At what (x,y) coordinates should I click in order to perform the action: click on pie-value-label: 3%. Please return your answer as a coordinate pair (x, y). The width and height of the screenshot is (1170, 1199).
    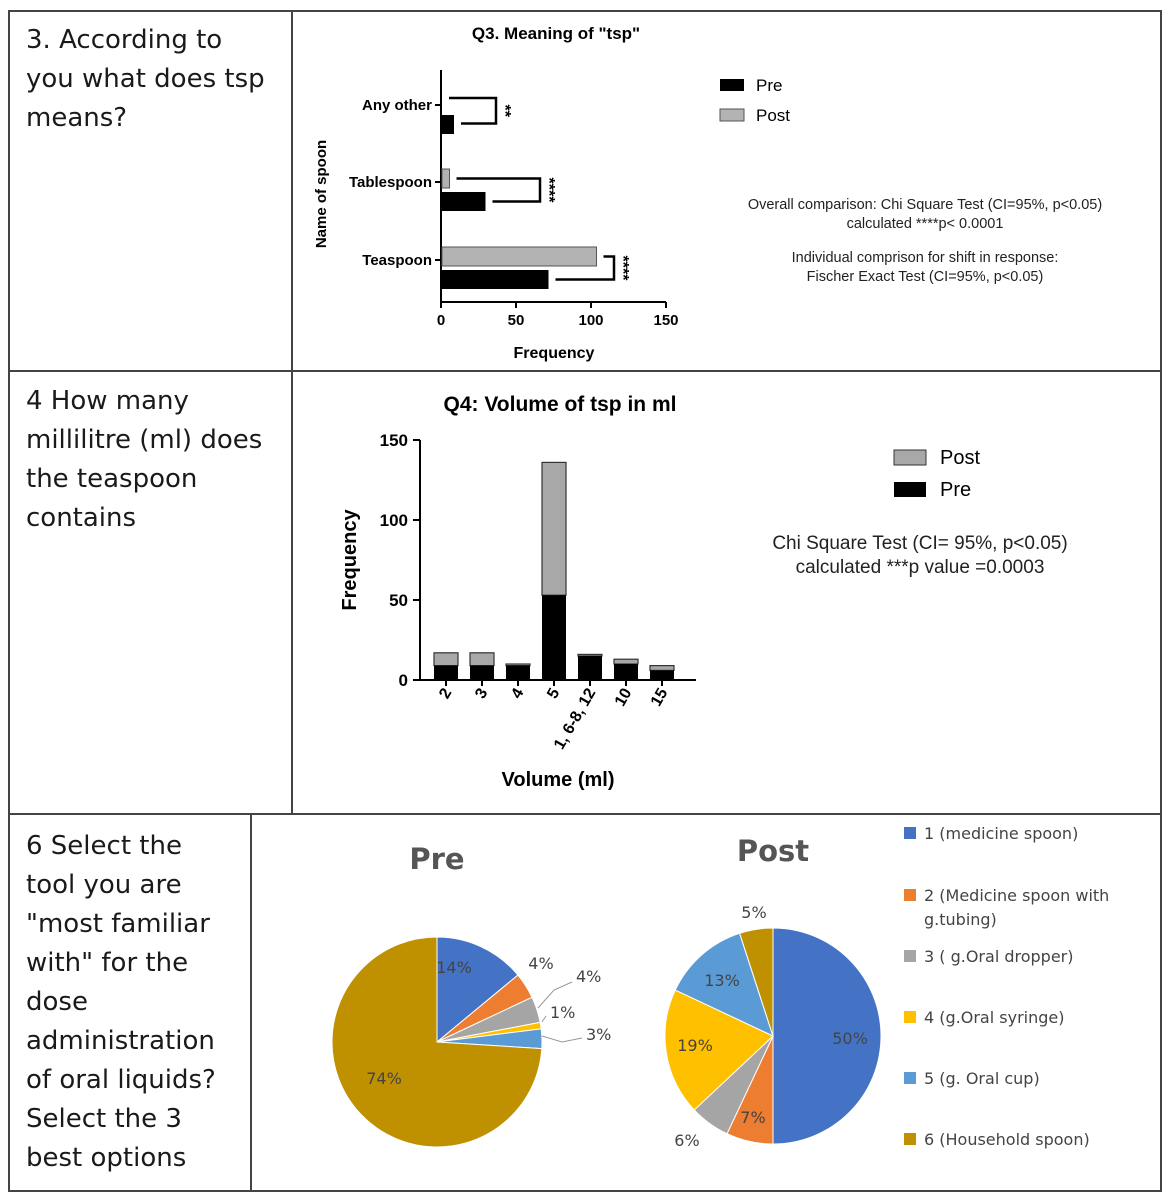
    Looking at the image, I should click on (598, 1034).